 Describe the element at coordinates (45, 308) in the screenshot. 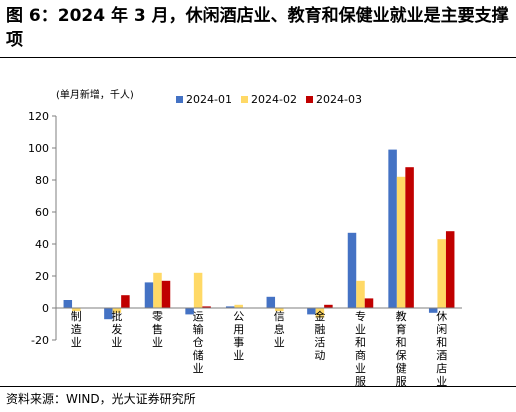

I see `y-tick-label: 0` at that location.